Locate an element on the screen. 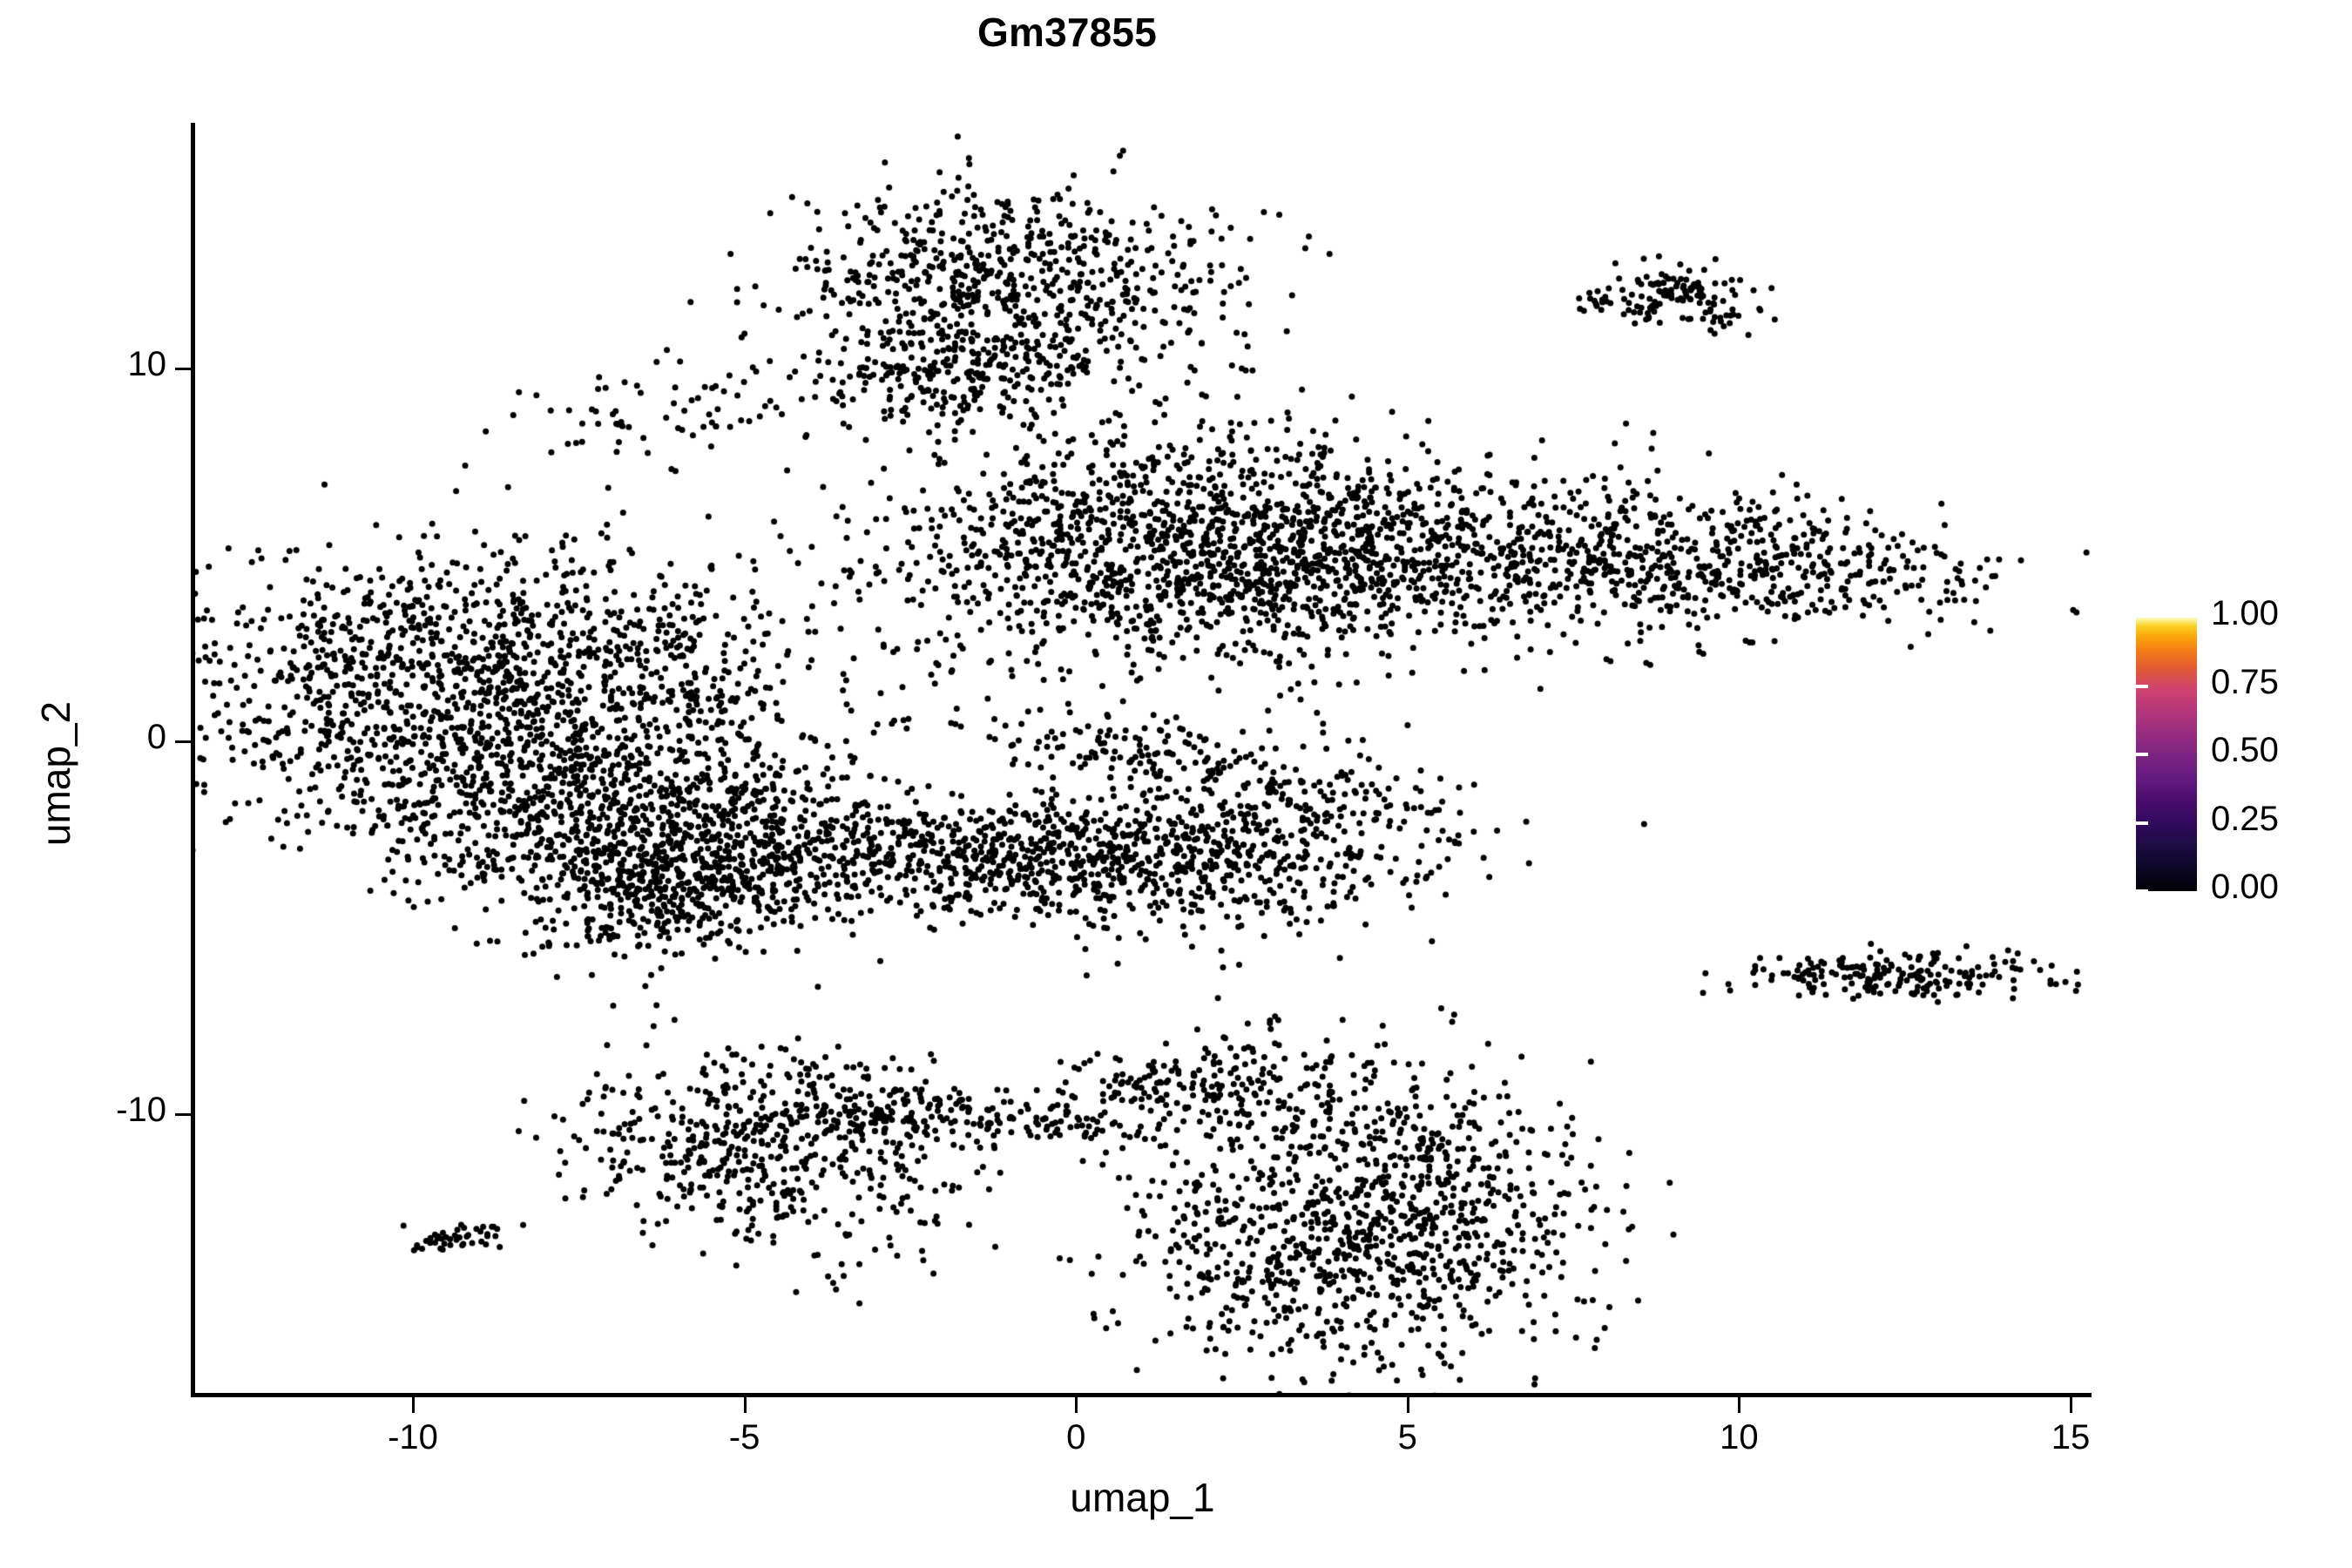 The height and width of the screenshot is (1568, 2352). y-axis-line is located at coordinates (193, 760).